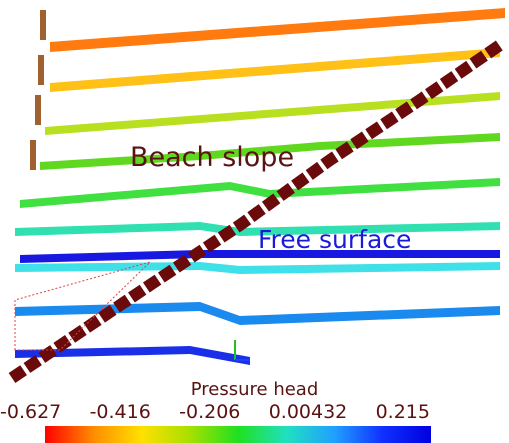 This screenshot has height=443, width=509. I want to click on axes-triad, so click(242, 350).